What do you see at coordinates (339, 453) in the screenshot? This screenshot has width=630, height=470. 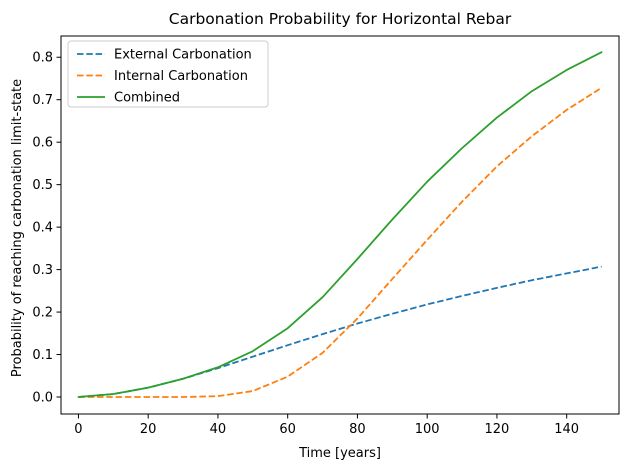 I see `x-axis-label: Time [years]` at bounding box center [339, 453].